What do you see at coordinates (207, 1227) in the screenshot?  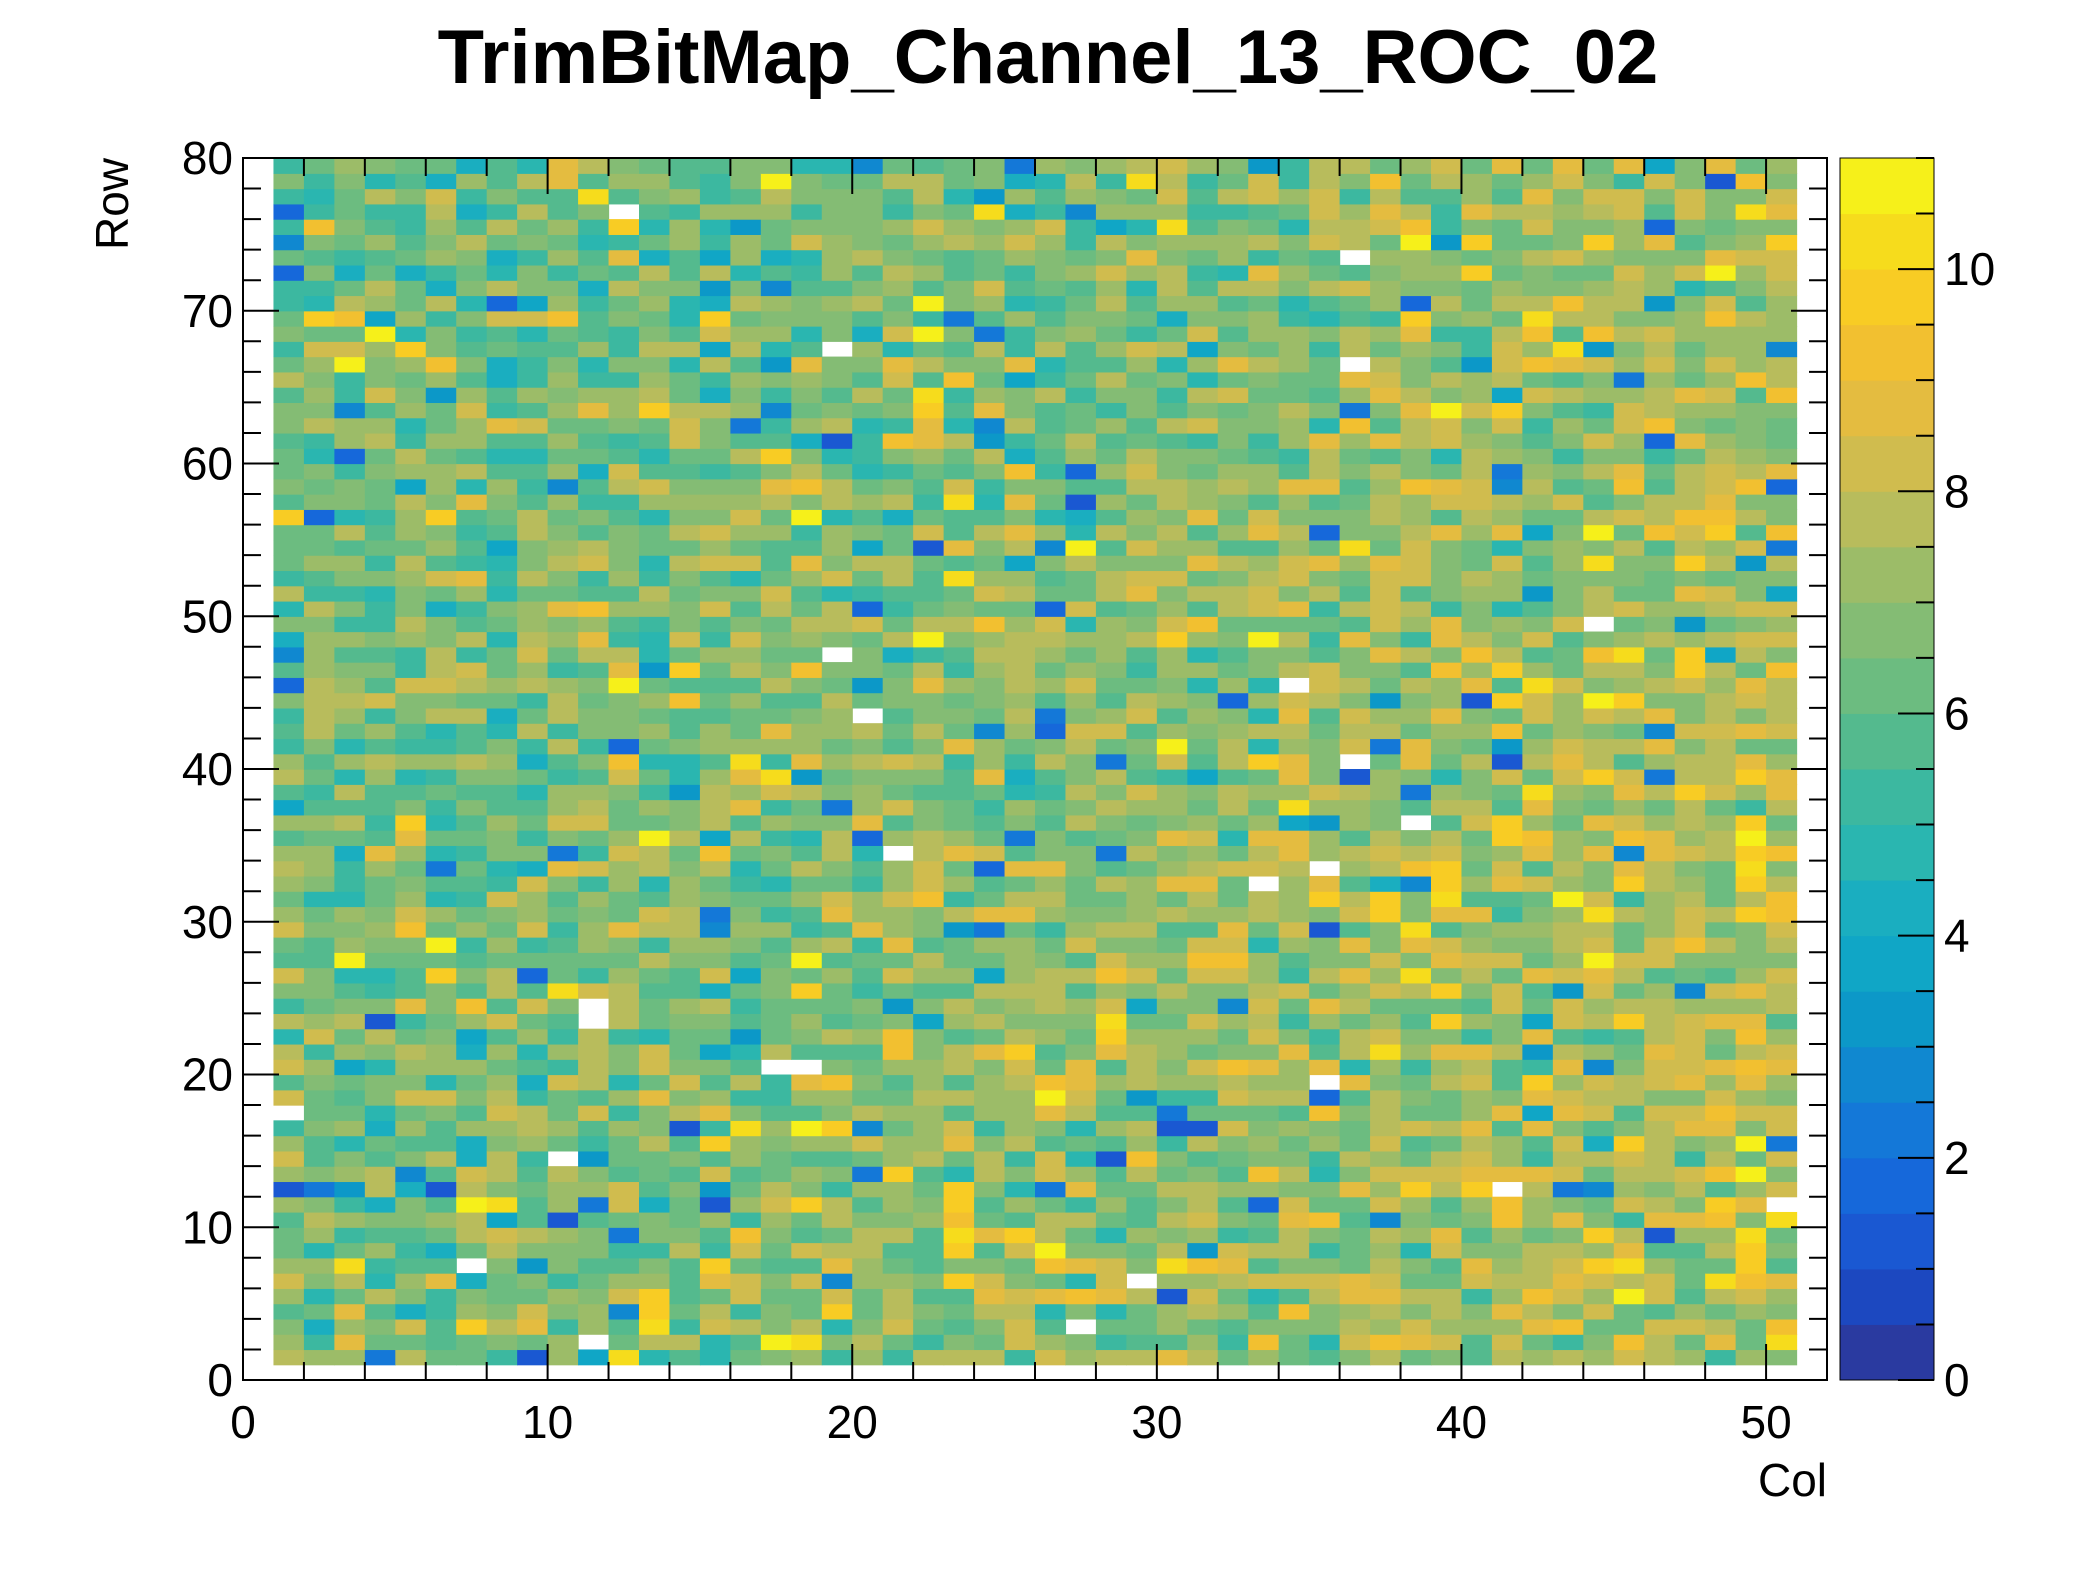 I see `y-tick-label: 10` at bounding box center [207, 1227].